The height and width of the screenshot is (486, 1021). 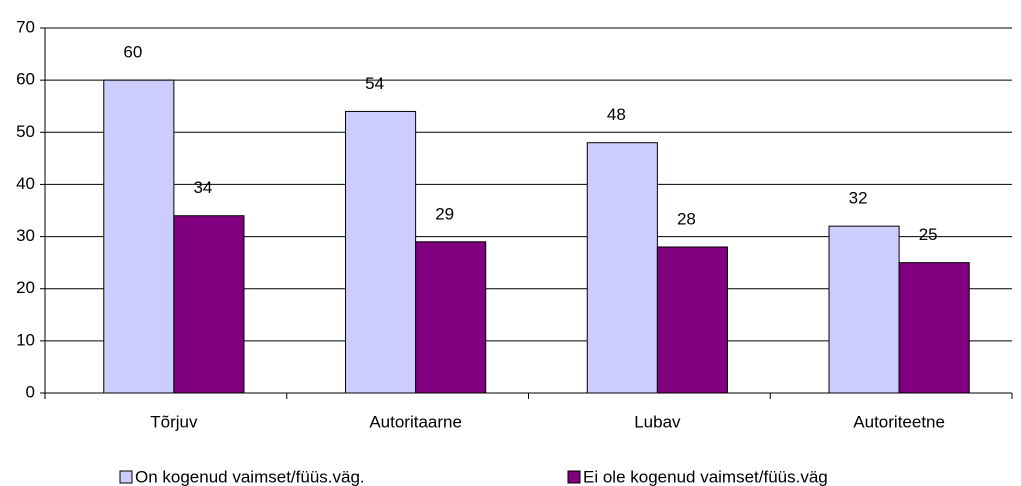 I want to click on x-tick-label: Autoritaarne, so click(x=415, y=421).